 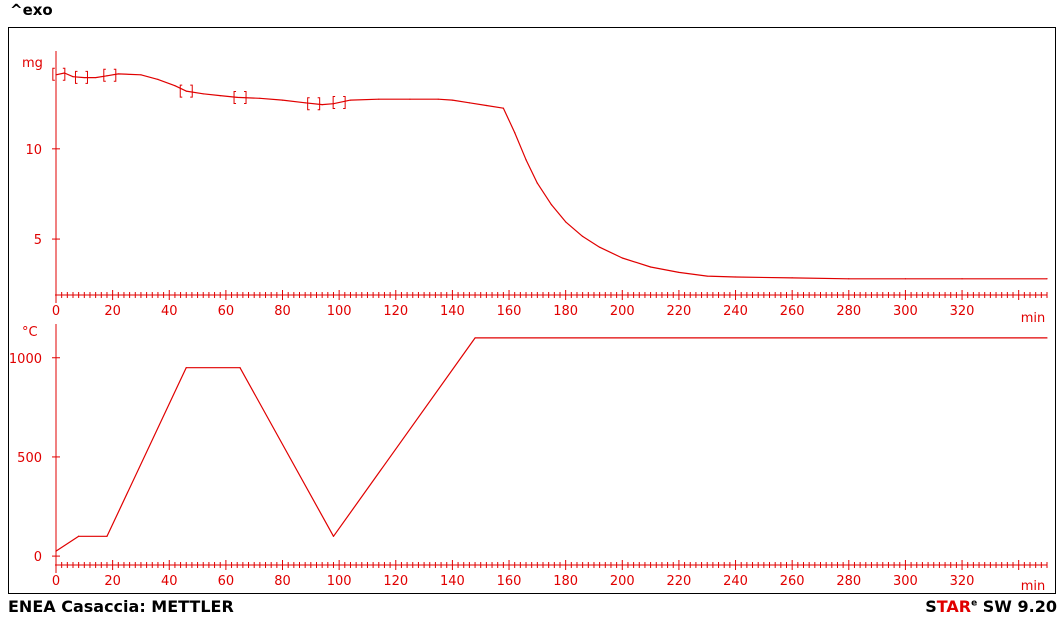 I want to click on y-tick-label: 500, so click(x=29, y=458).